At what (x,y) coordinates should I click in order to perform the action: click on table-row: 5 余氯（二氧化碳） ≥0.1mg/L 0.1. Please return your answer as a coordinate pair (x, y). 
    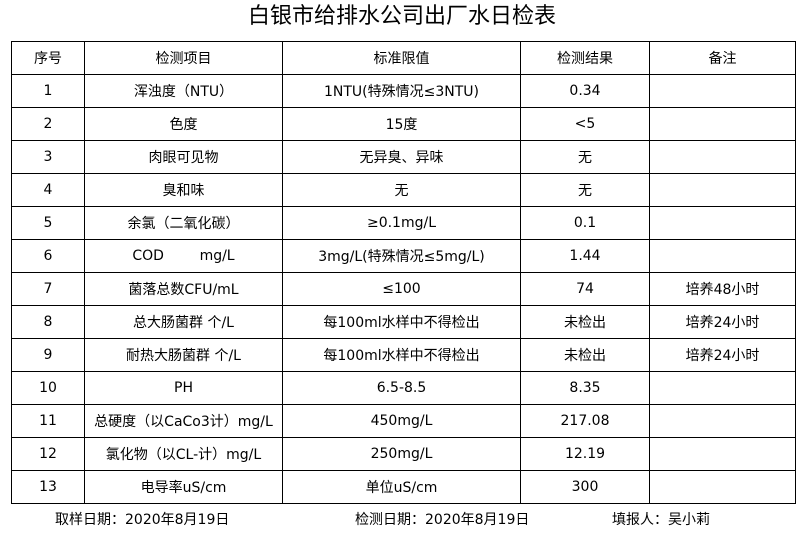
    Looking at the image, I should click on (403, 223).